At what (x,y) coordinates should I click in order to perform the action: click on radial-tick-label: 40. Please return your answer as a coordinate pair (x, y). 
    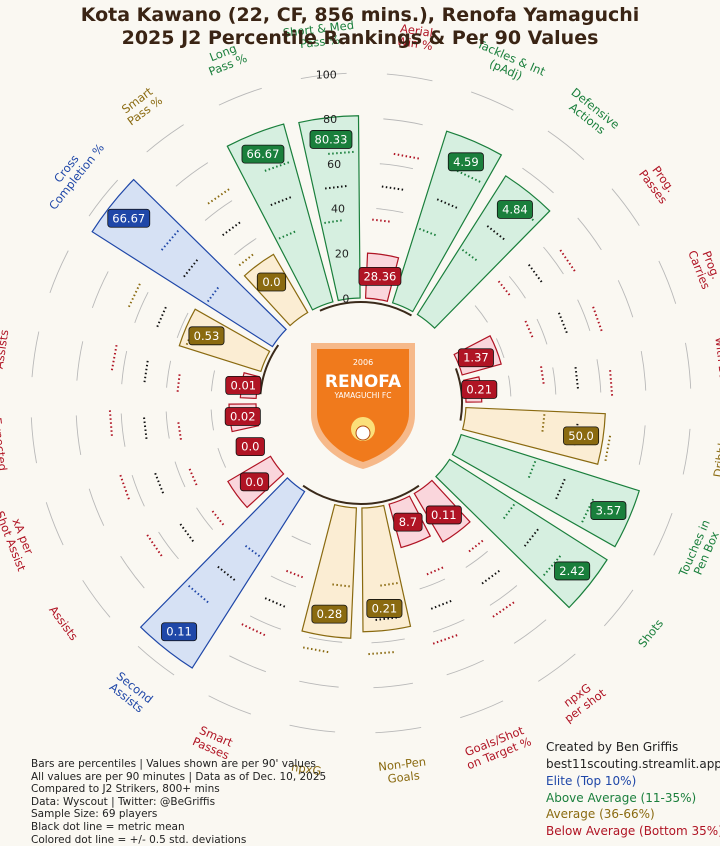
    Looking at the image, I should click on (338, 209).